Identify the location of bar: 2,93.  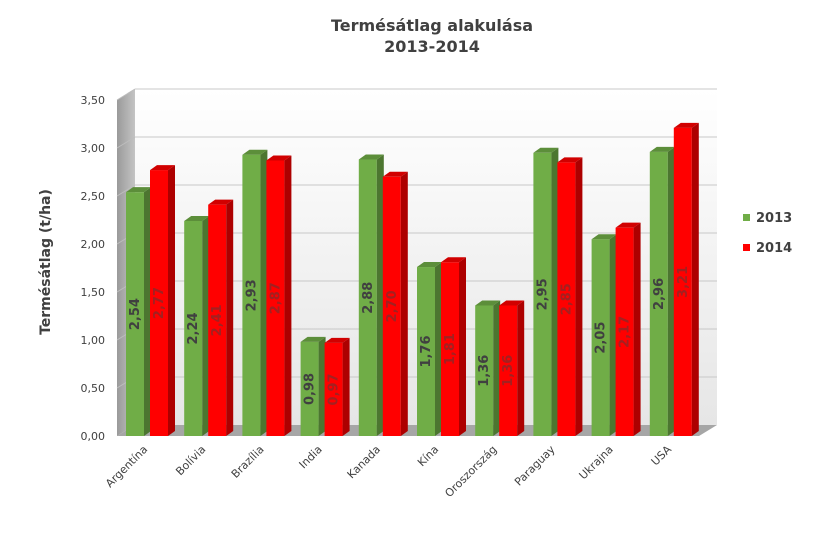
(255, 292).